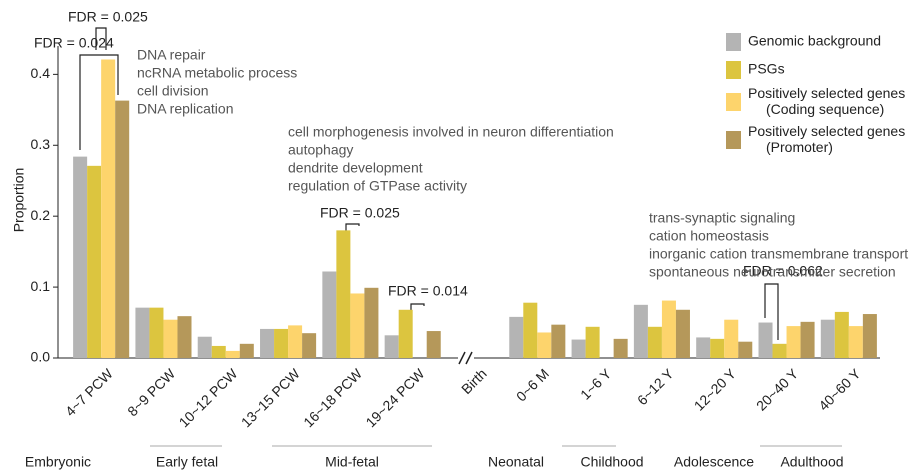  Describe the element at coordinates (709, 236) in the screenshot. I see `go-term: cation homeostasis` at that location.